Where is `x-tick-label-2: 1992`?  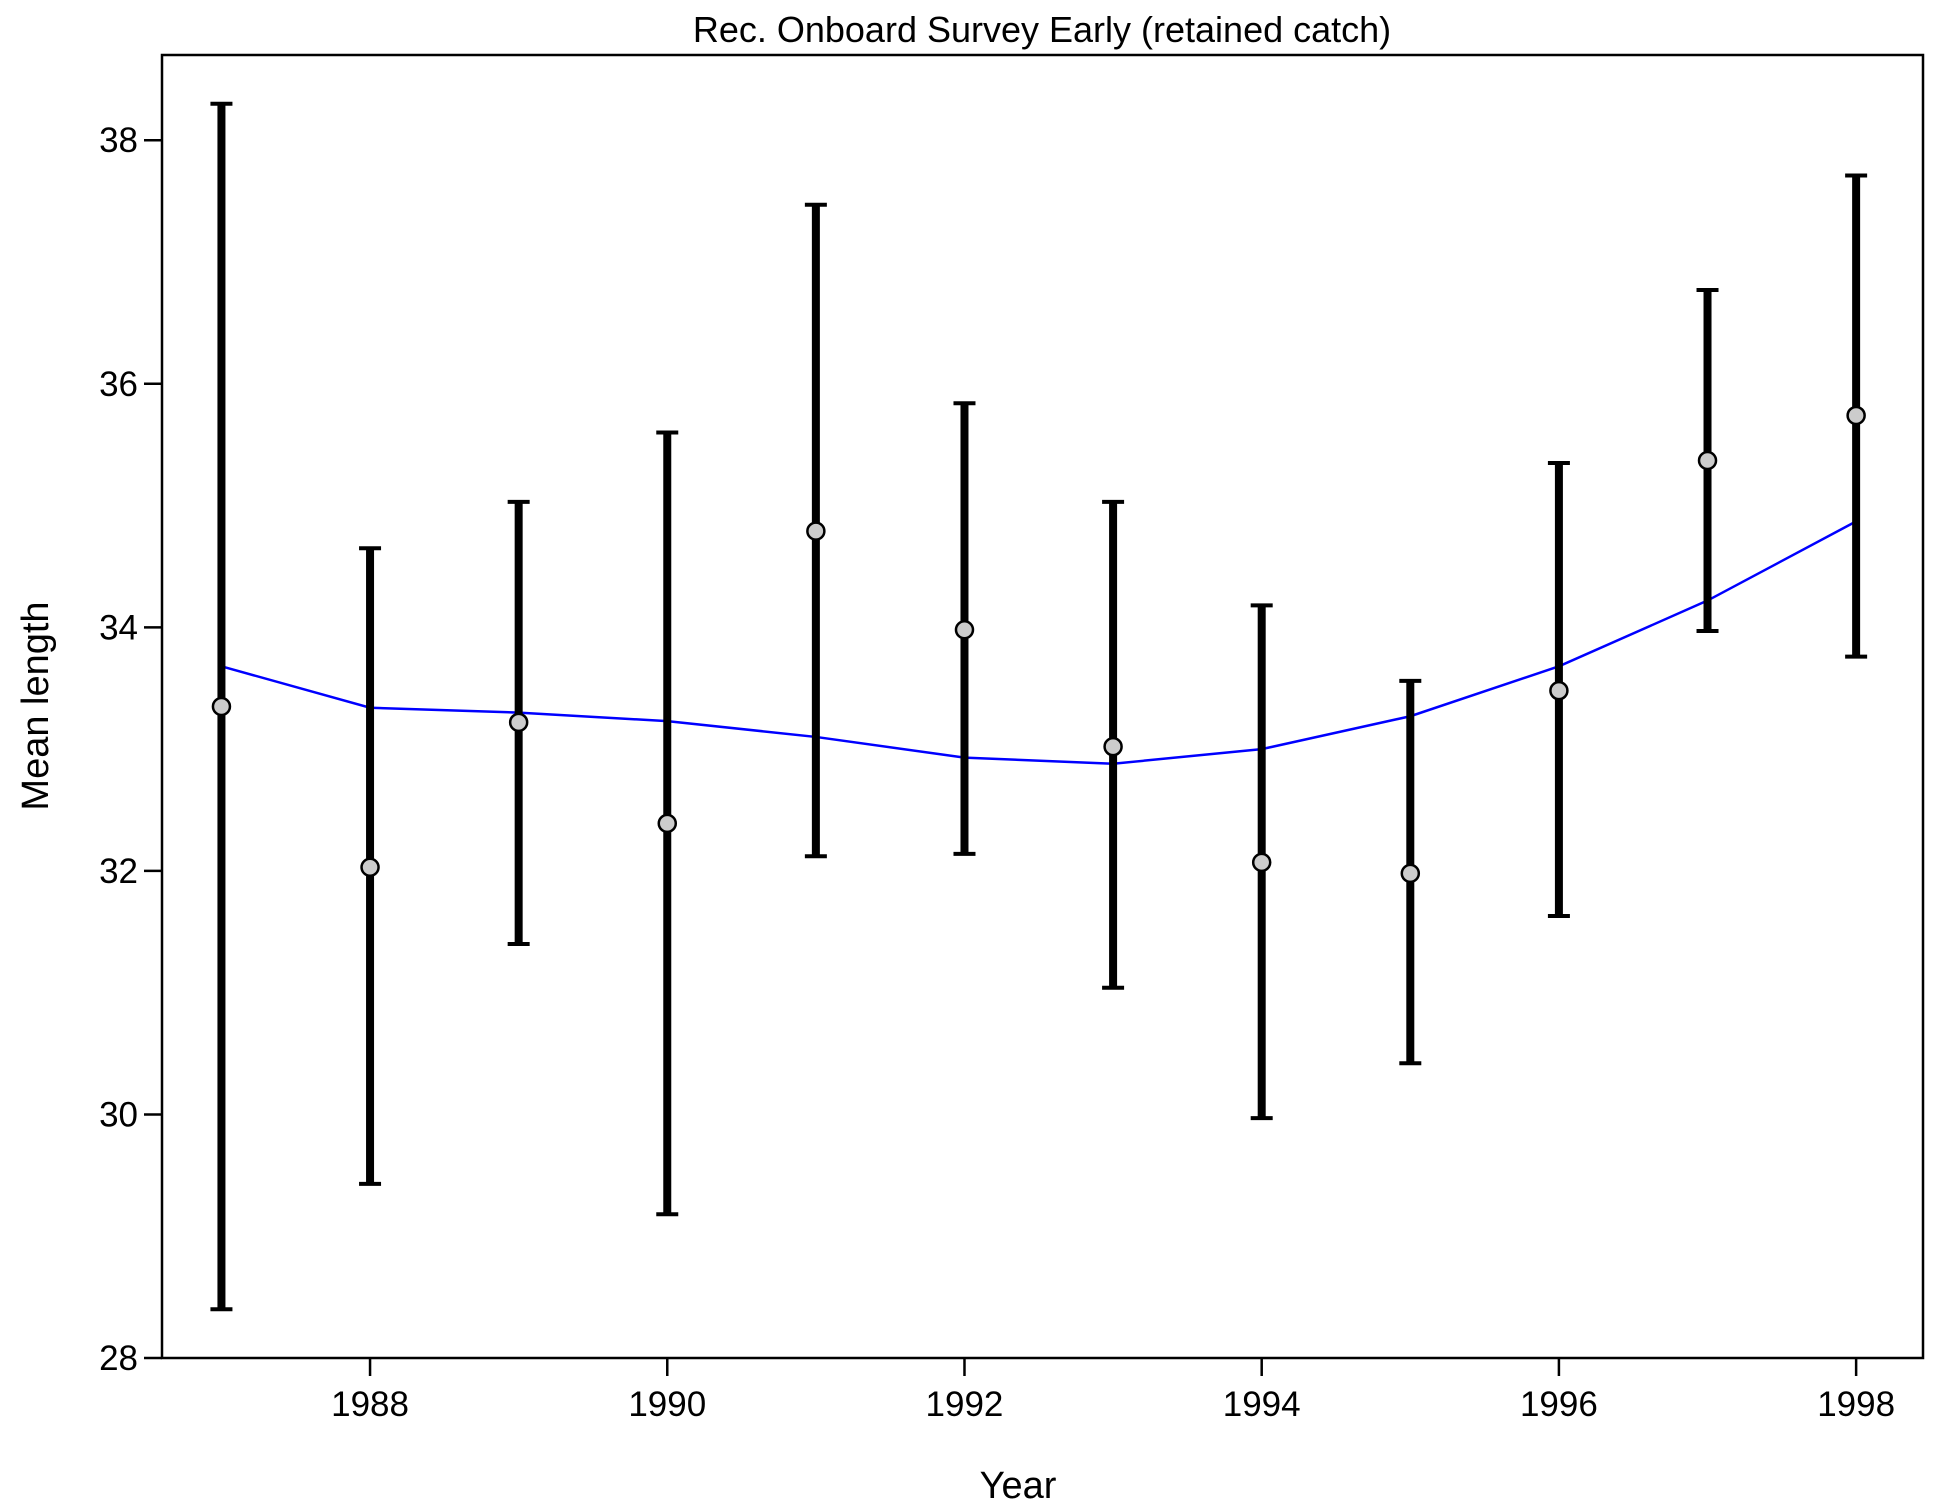 x-tick-label-2: 1992 is located at coordinates (965, 1404).